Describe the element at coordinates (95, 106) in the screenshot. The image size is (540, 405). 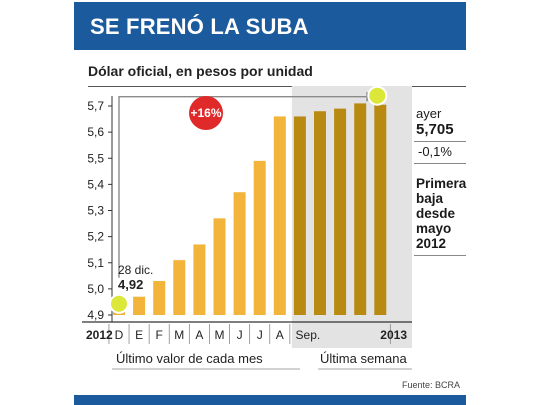
I see `y-tick-label: 5,7` at that location.